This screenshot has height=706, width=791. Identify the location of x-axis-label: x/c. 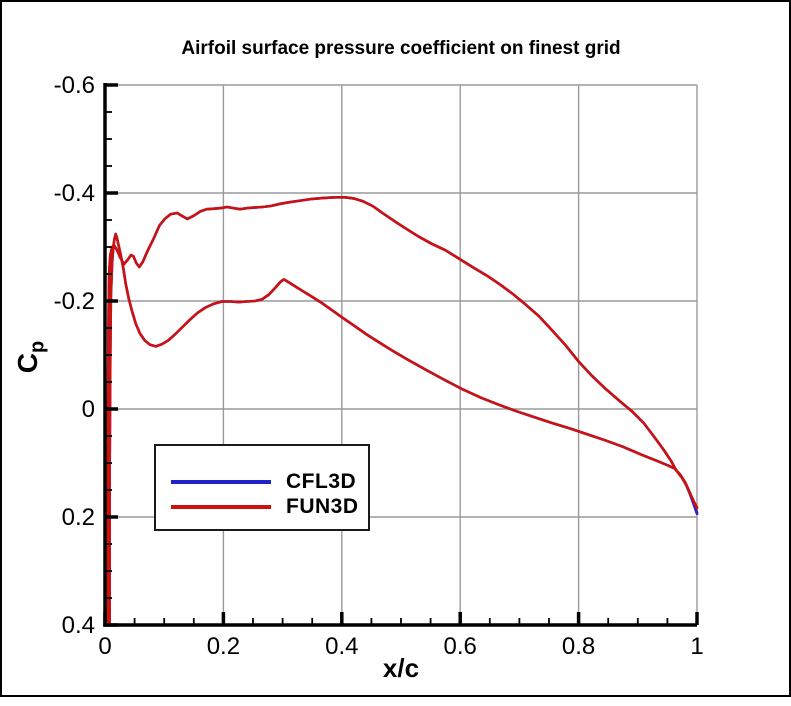
(401, 668).